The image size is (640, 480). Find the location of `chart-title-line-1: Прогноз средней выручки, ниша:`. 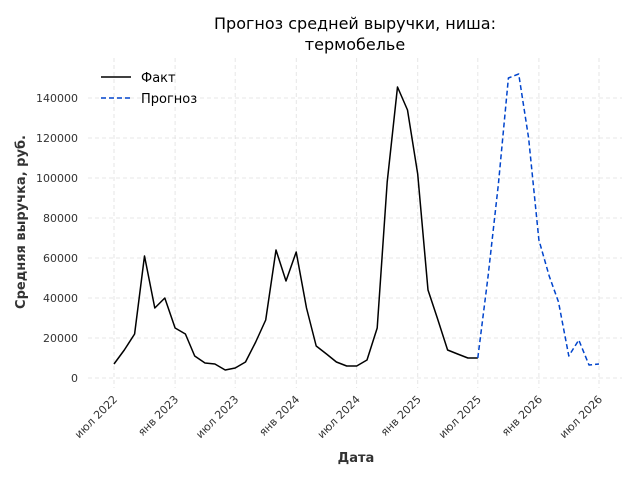

chart-title-line-1: Прогноз средней выручки, ниша: is located at coordinates (355, 23).